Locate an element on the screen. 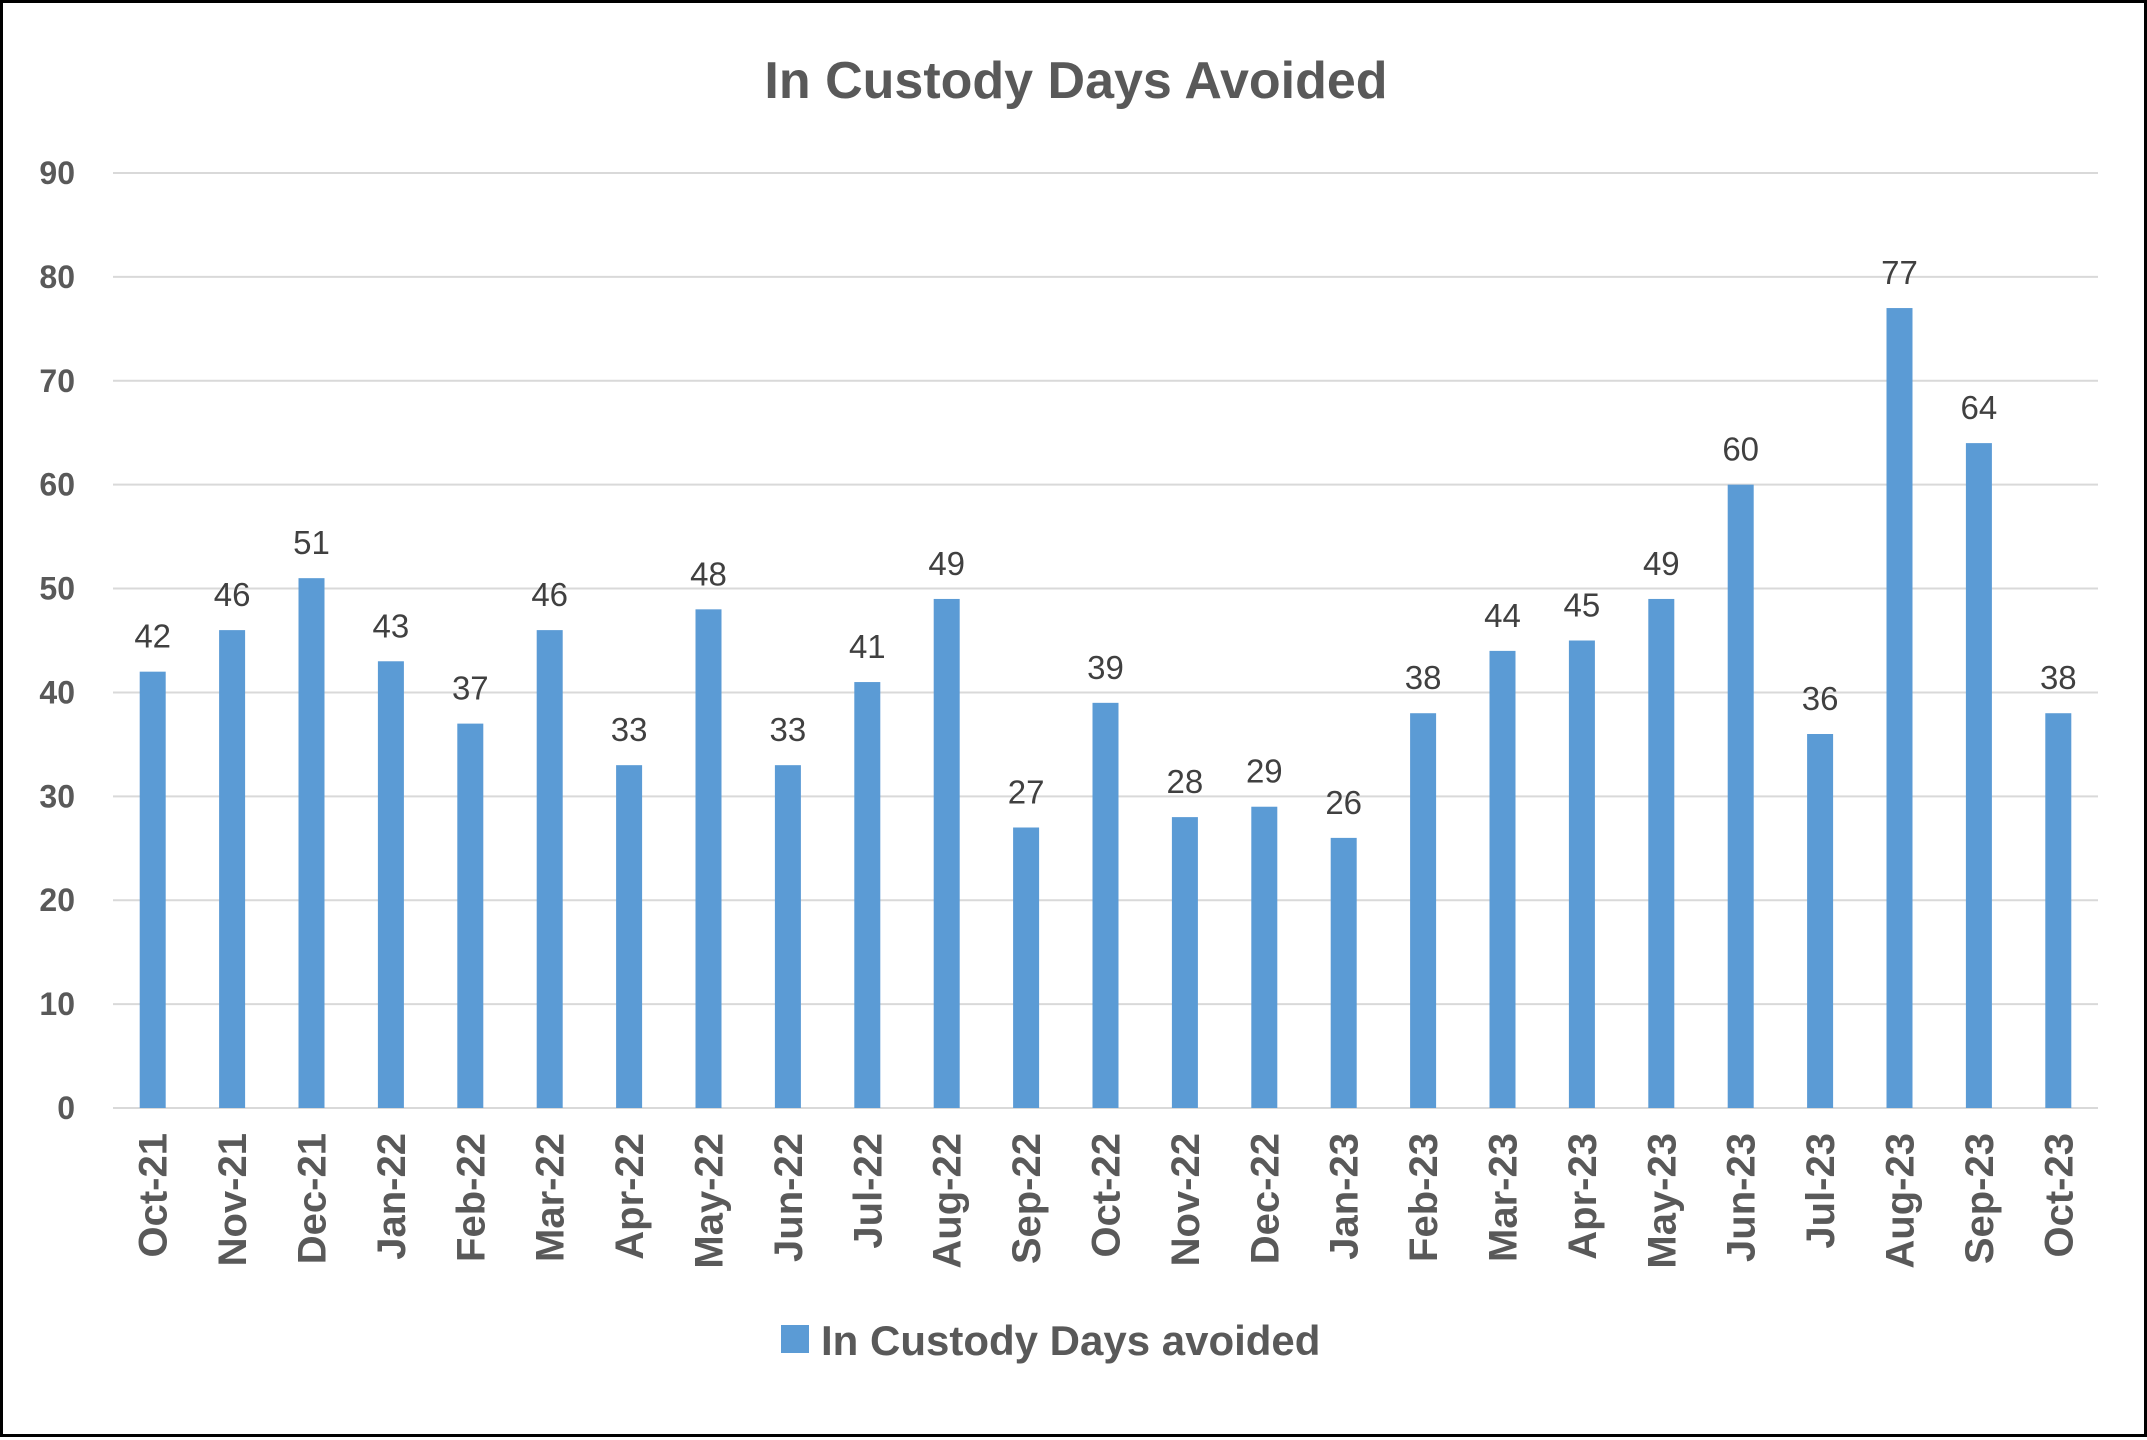 Image resolution: width=2147 pixels, height=1440 pixels. x-tick-label: Apr-22 is located at coordinates (630, 1196).